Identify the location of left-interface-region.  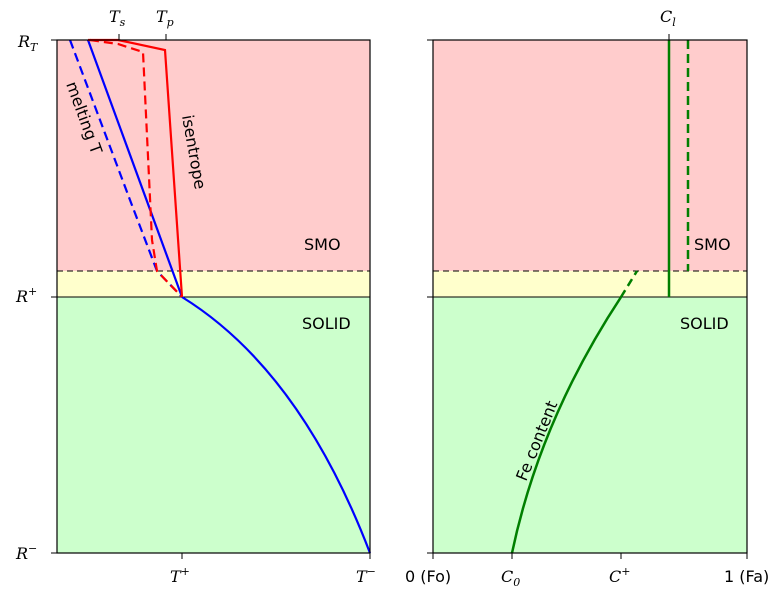
(213, 284).